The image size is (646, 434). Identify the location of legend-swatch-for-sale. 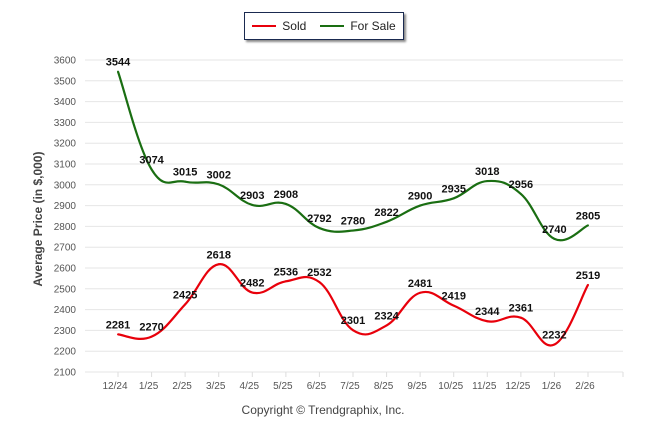
(332, 26).